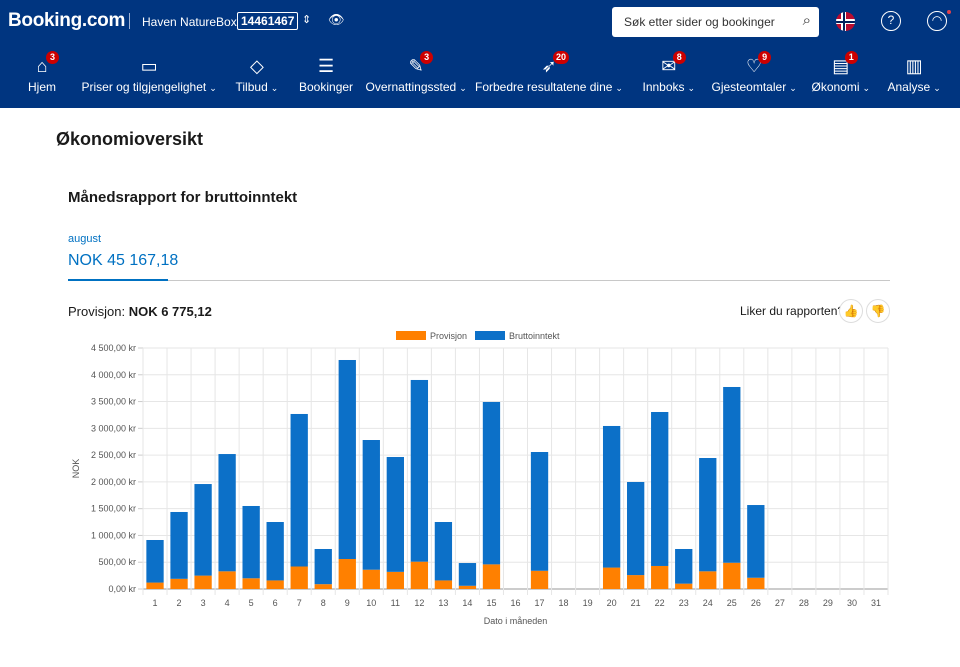  Describe the element at coordinates (130, 139) in the screenshot. I see `page-title: Økonomioversikt` at that location.